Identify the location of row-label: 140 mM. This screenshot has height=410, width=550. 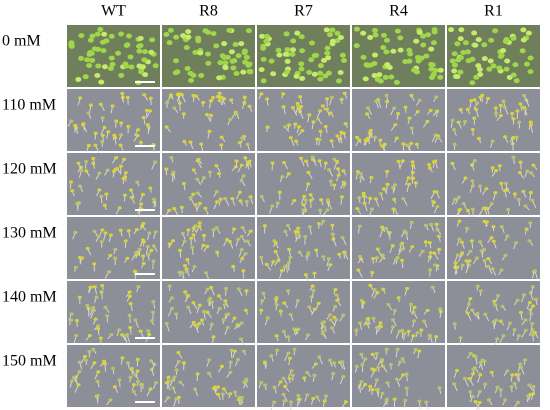
(29, 297).